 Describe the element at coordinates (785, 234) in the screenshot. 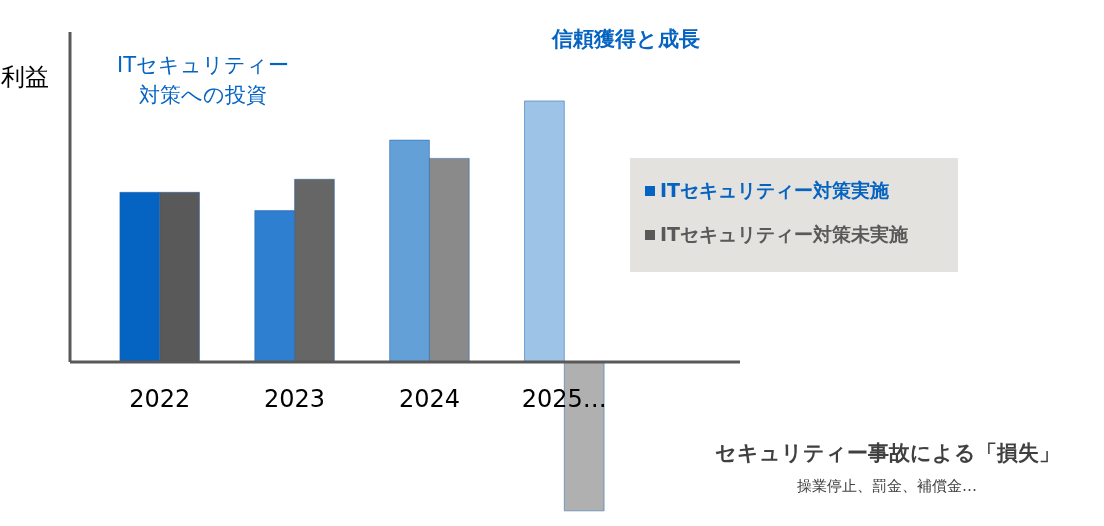

I see `legend-label: ITセキュリティー対策未実施` at that location.